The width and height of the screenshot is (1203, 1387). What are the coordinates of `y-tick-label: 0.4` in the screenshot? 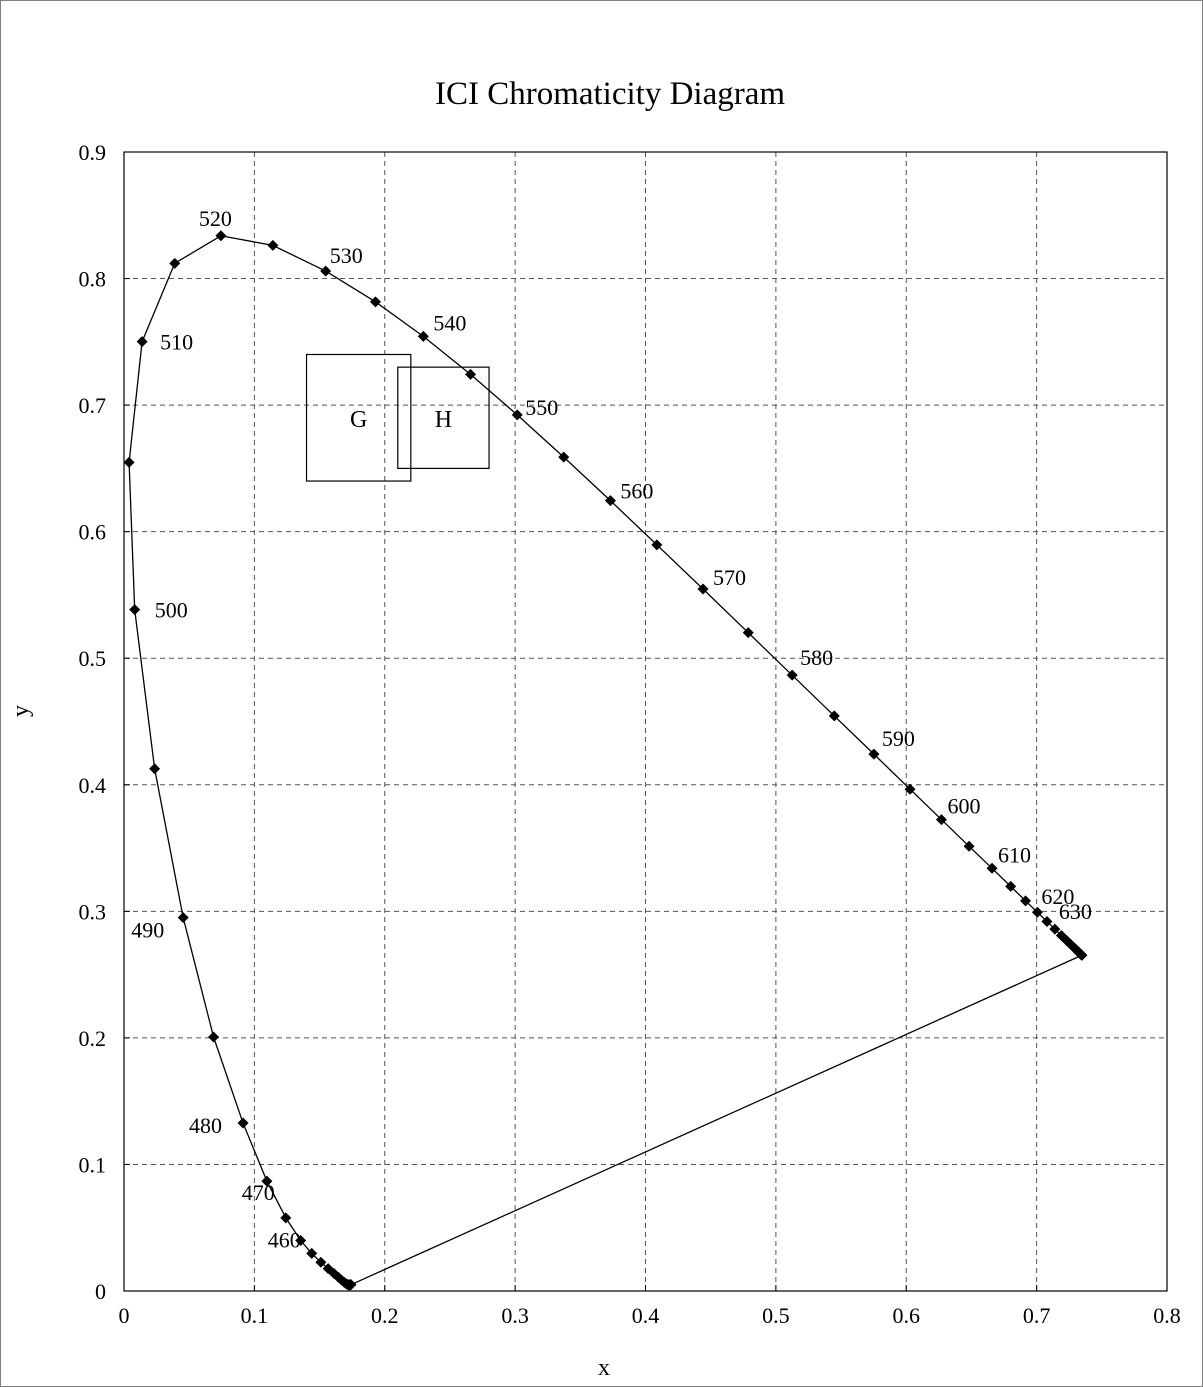 It's located at (93, 785).